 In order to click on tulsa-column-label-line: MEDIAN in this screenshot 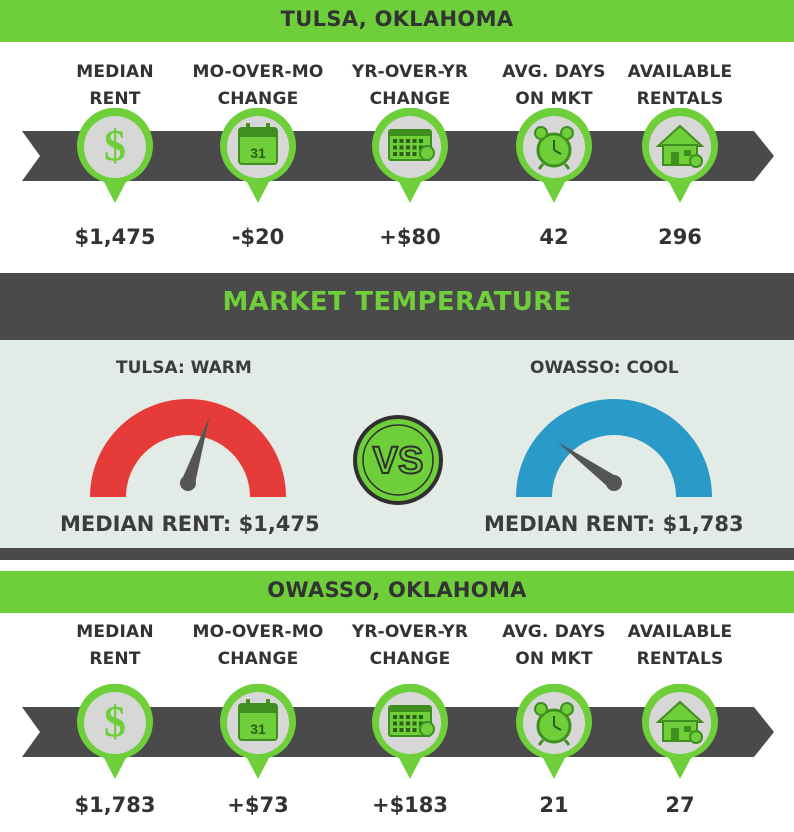, I will do `click(115, 72)`.